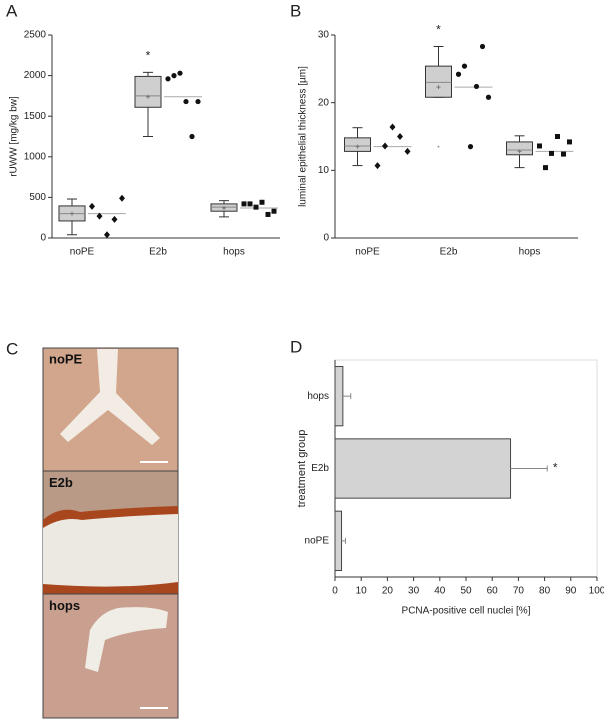  Describe the element at coordinates (302, 469) in the screenshot. I see `y-axis-label: treatment group` at that location.